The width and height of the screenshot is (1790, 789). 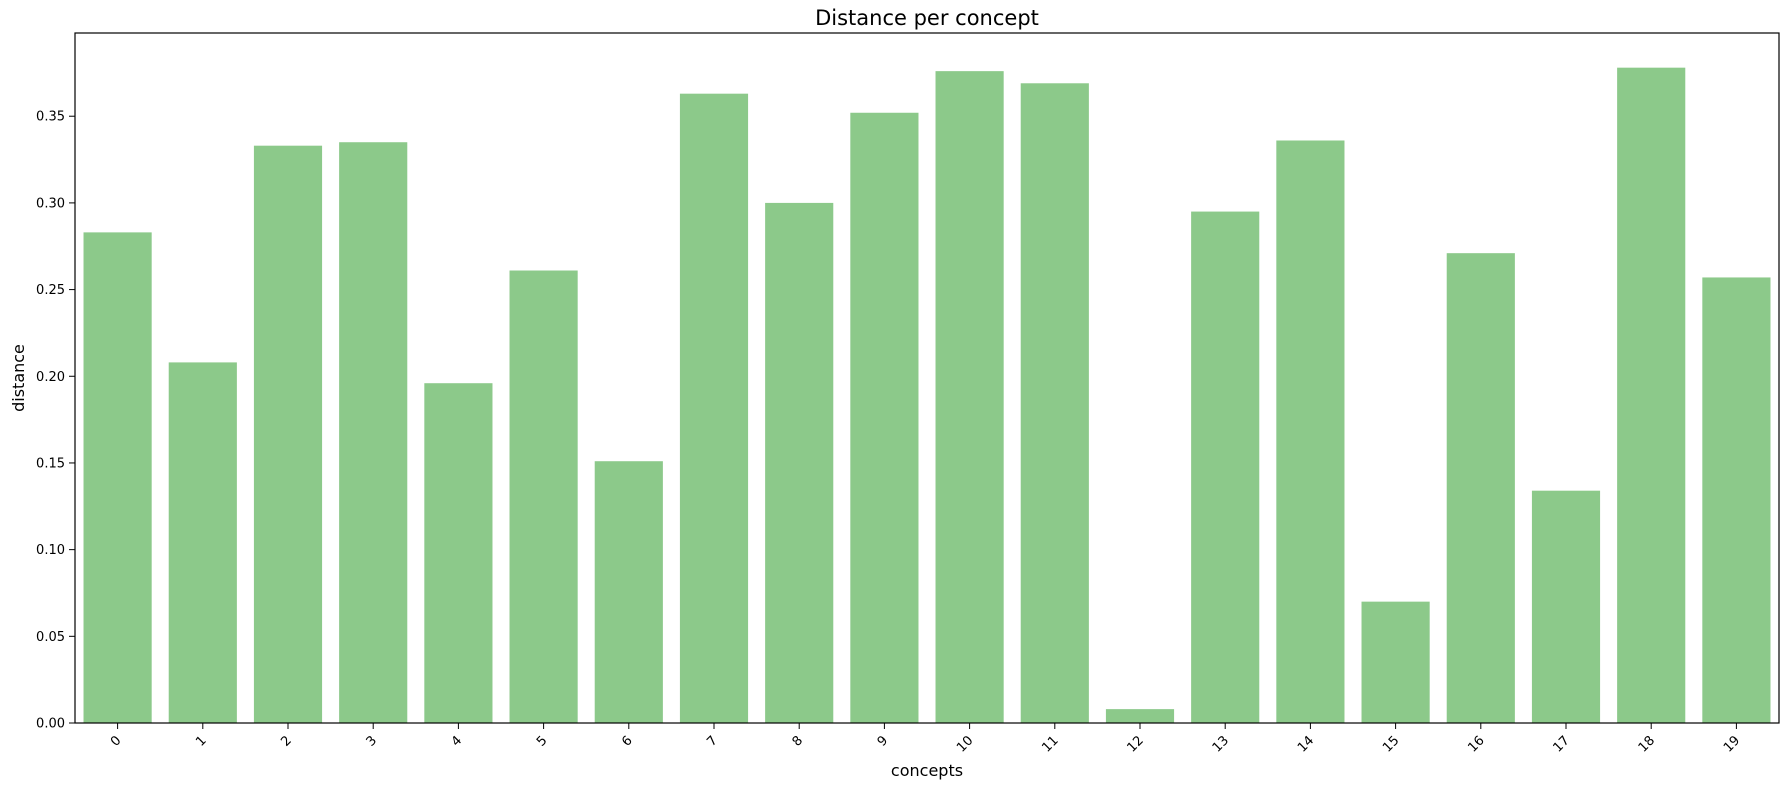 I want to click on x-tick-label: 4, so click(x=457, y=741).